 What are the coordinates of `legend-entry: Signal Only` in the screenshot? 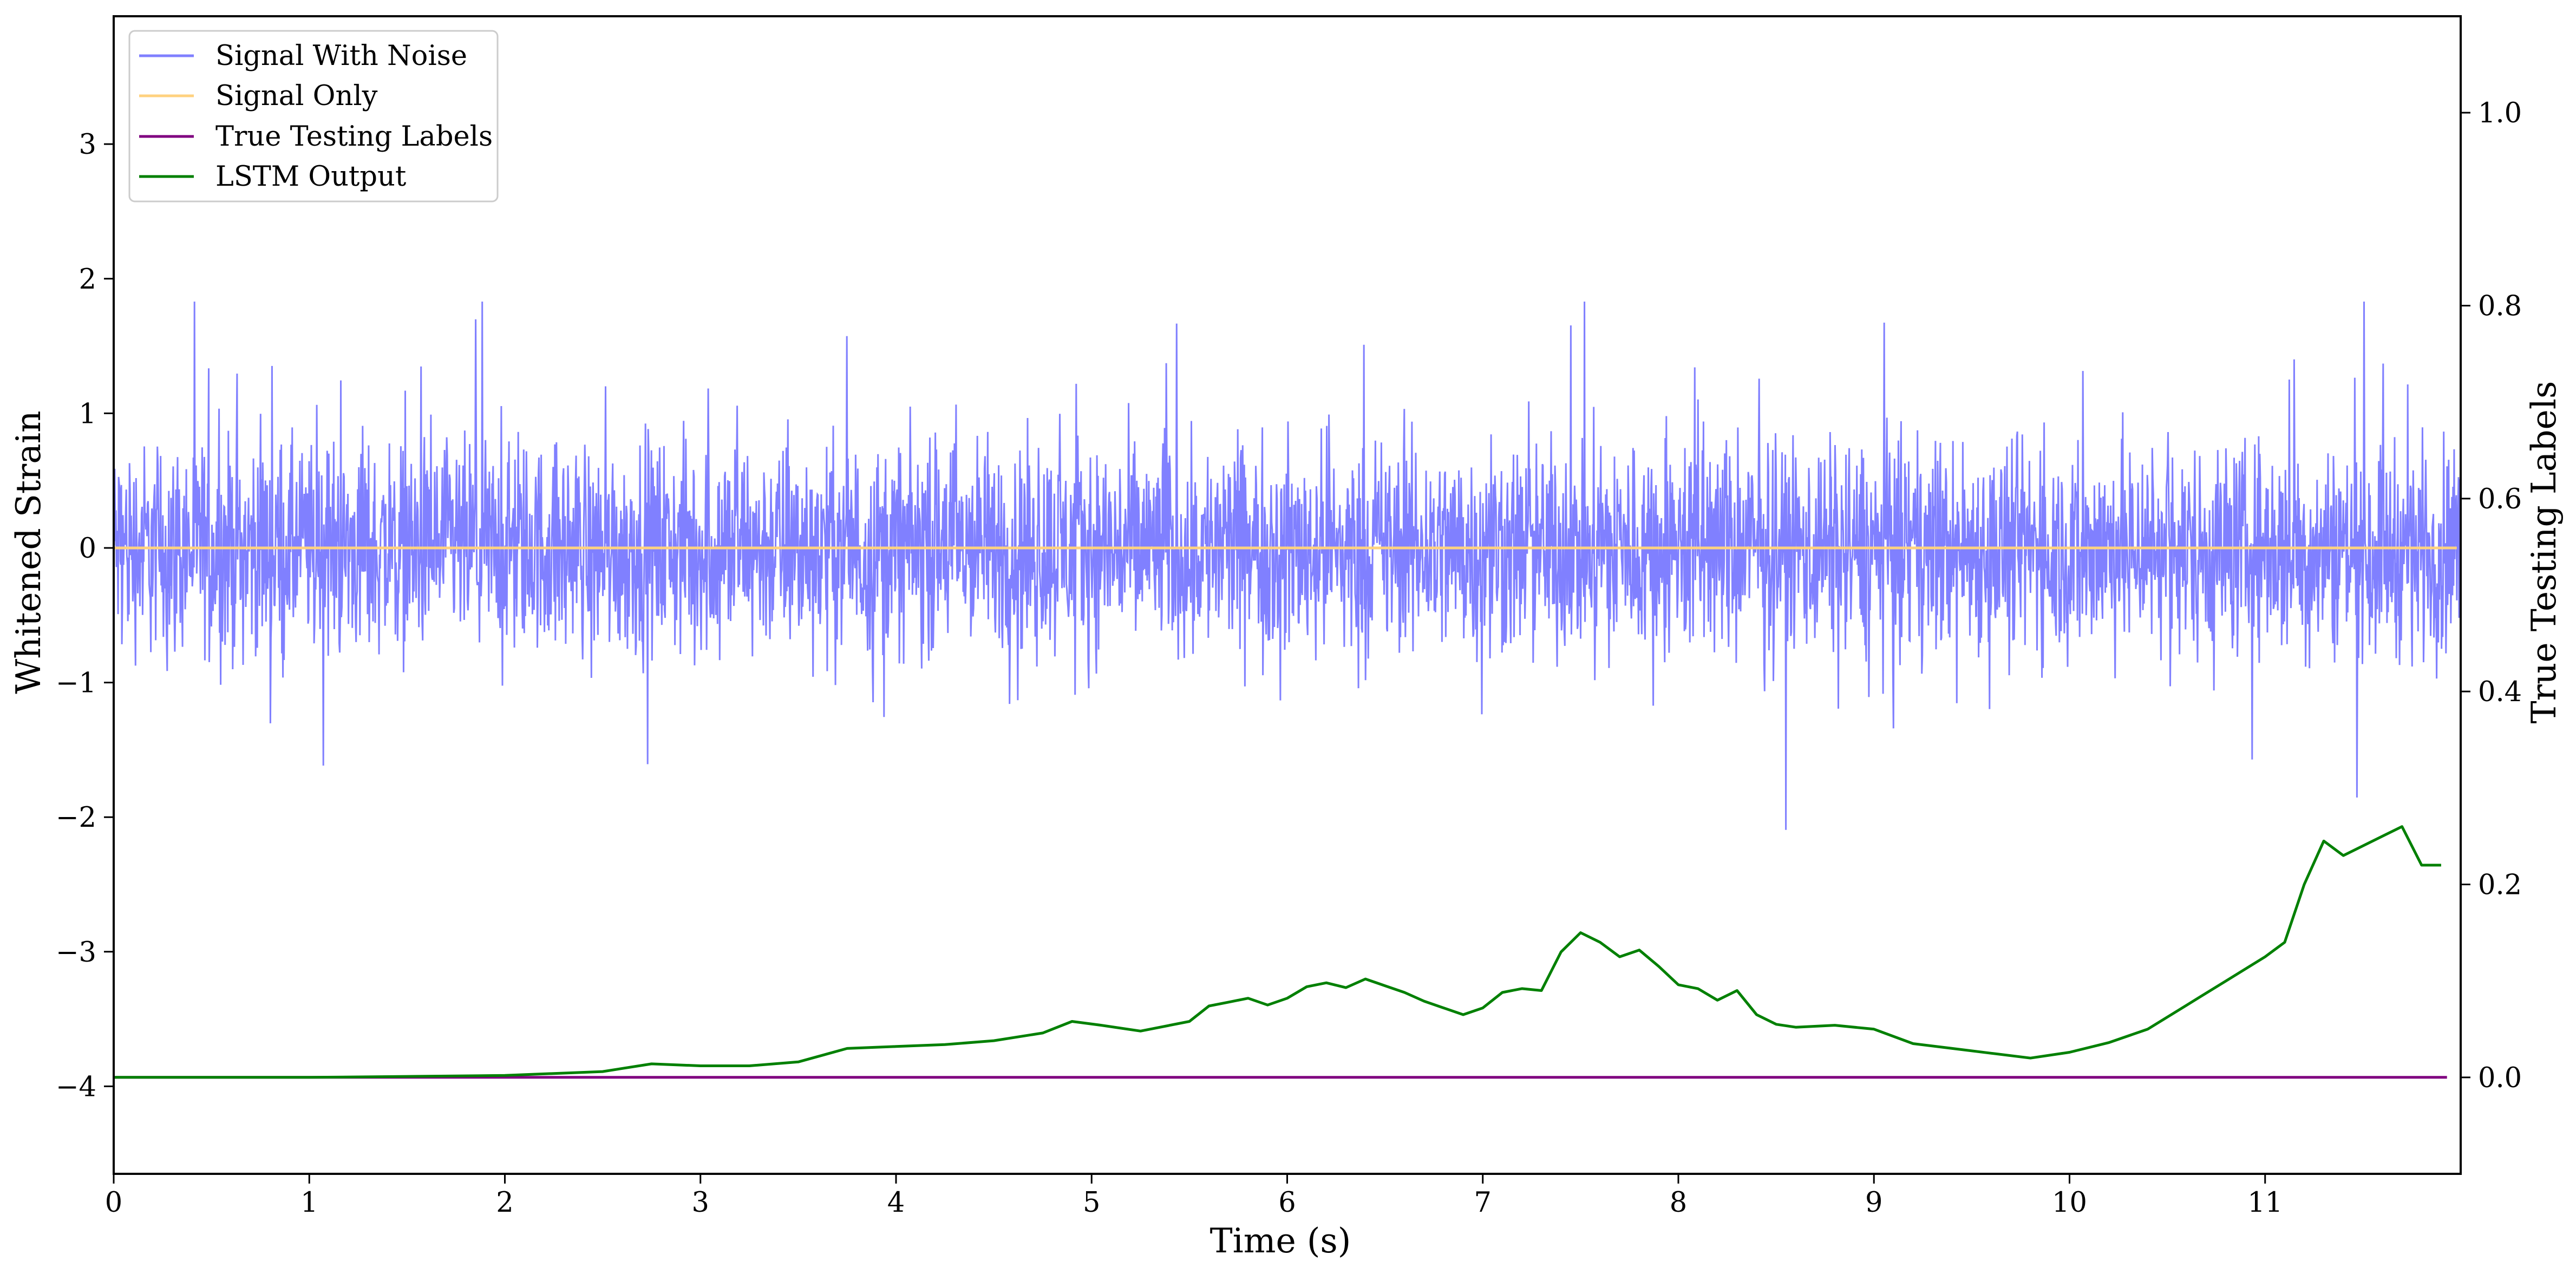 It's located at (258, 96).